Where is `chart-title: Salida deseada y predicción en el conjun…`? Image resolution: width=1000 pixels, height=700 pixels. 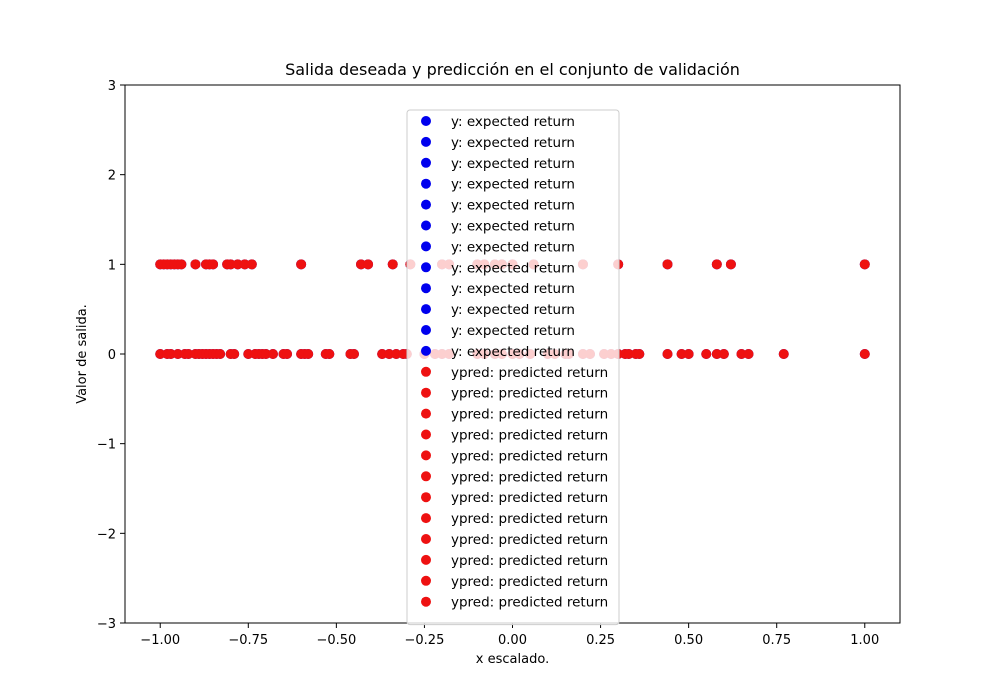
chart-title: Salida deseada y predicción en el conjun… is located at coordinates (512, 69).